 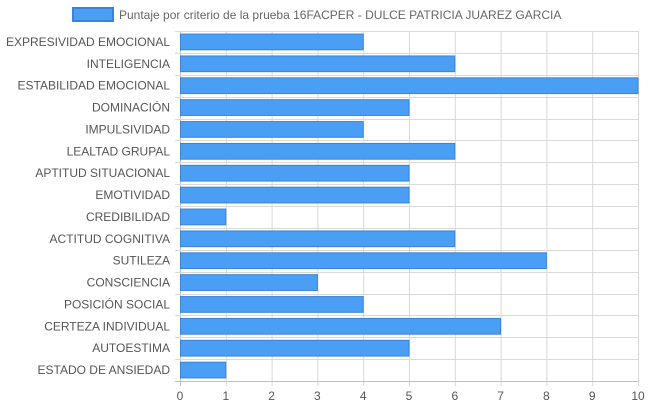 What do you see at coordinates (271, 396) in the screenshot?
I see `x-tick-label: 2` at bounding box center [271, 396].